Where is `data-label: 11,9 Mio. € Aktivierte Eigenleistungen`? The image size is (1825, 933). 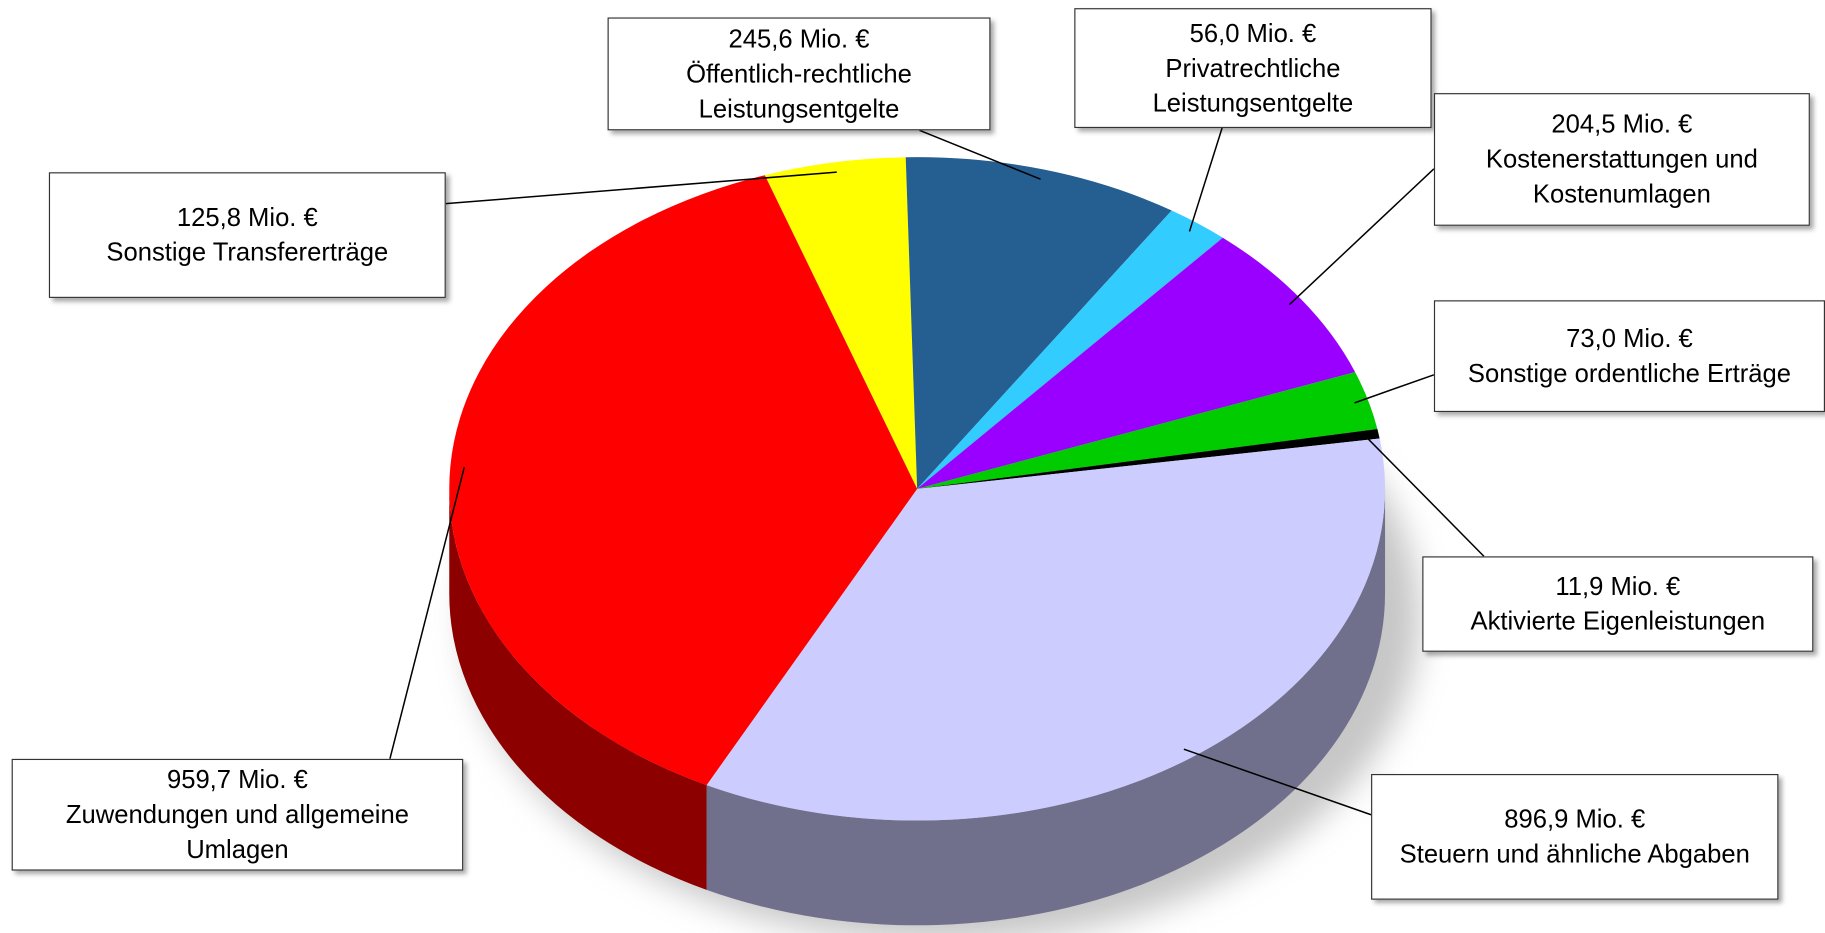
data-label: 11,9 Mio. € Aktivierte Eigenleistungen is located at coordinates (1618, 604).